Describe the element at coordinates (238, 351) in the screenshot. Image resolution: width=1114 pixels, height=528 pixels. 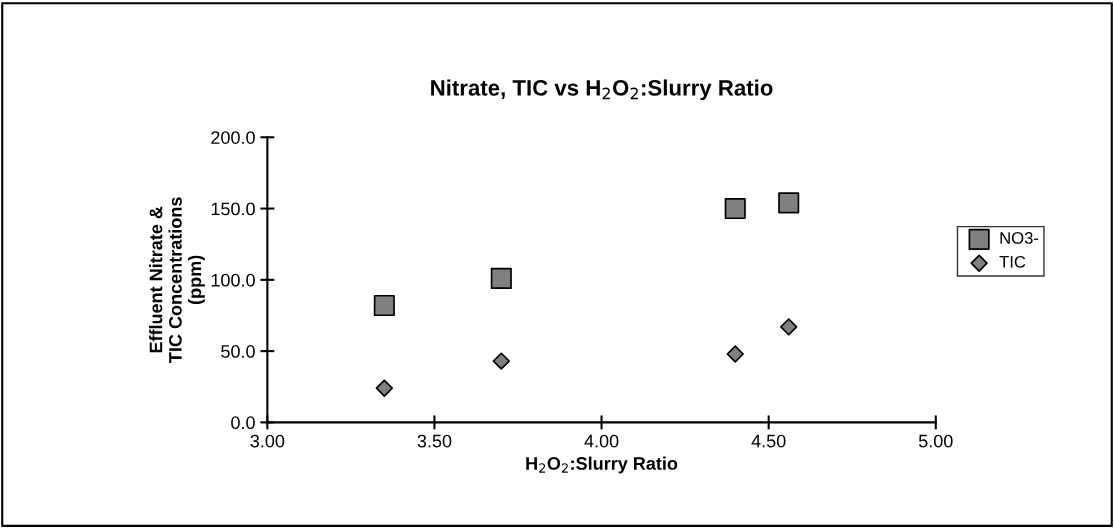
I see `y-tick-label: 50.0` at that location.